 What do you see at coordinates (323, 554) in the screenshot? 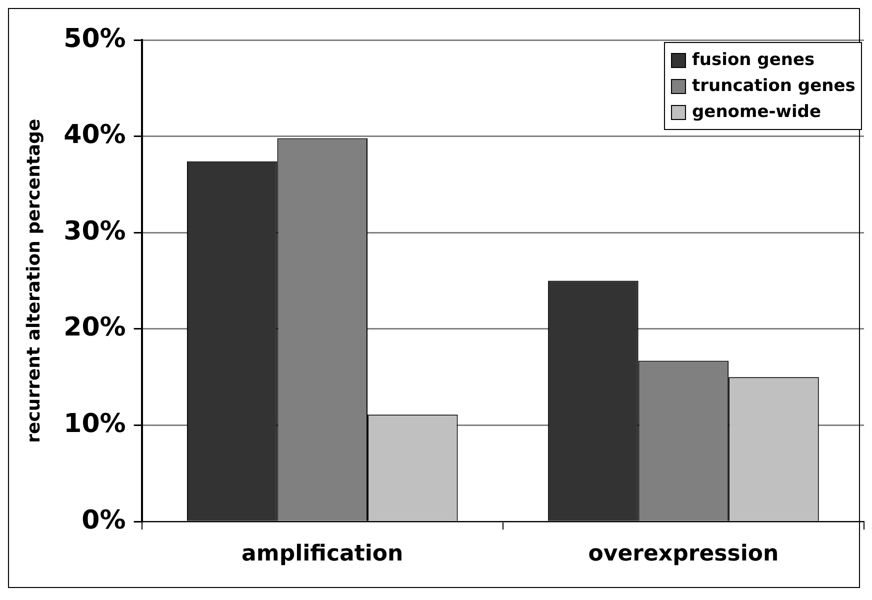
I see `x-tick-label: amplification` at bounding box center [323, 554].